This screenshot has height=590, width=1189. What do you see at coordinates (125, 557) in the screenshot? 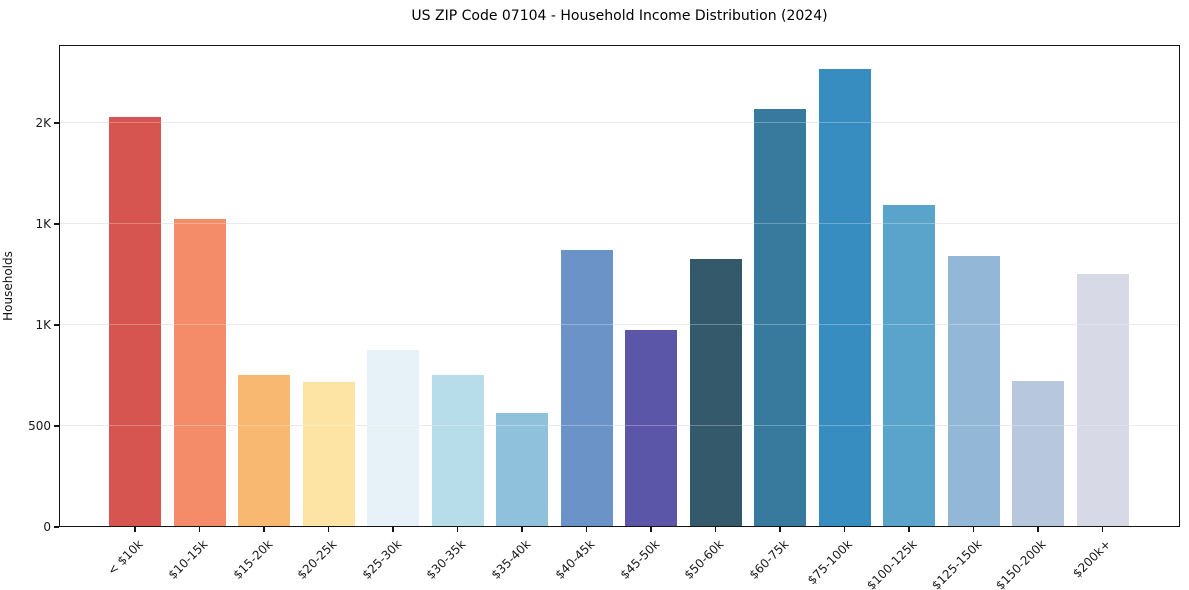
I see `x-tick-label-text: < $10k` at bounding box center [125, 557].